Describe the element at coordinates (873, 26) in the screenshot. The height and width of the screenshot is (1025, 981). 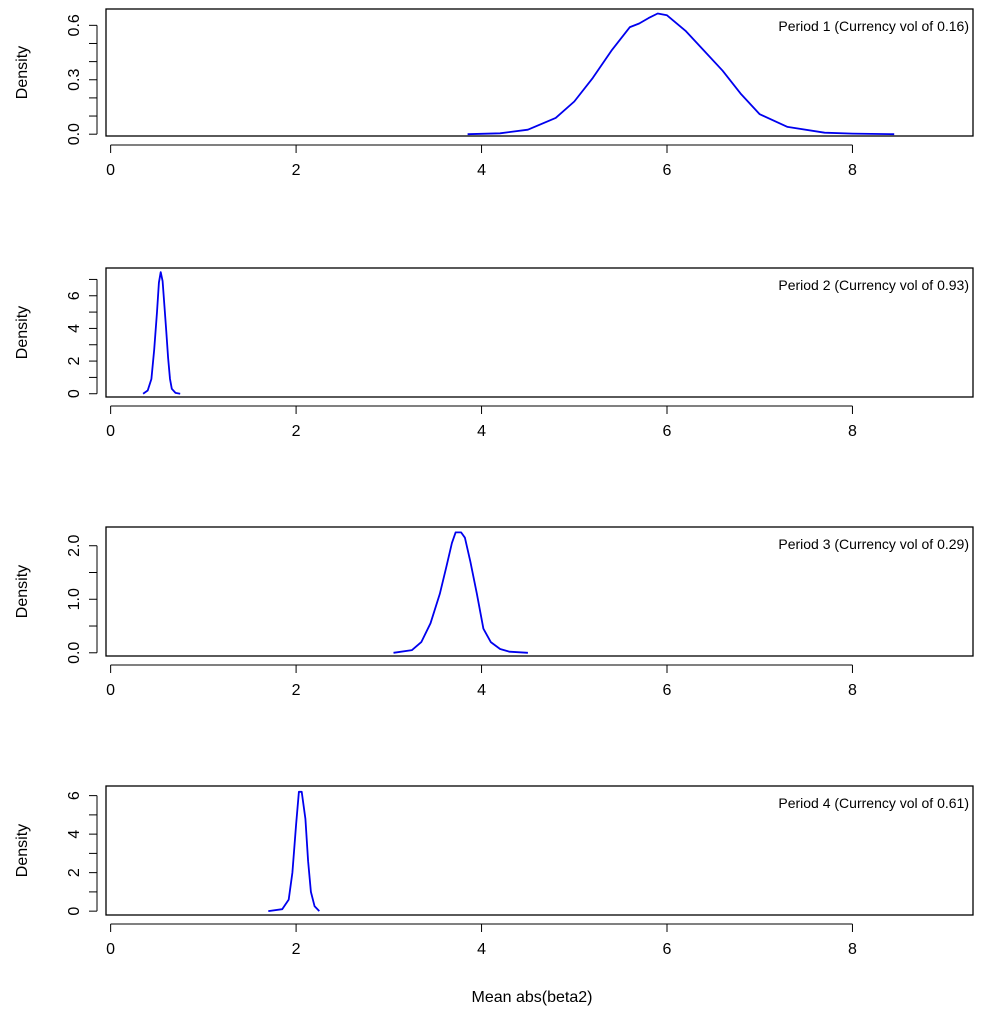
I see `panel-annotation: Period 1 (Currency vol of 0.16)` at that location.